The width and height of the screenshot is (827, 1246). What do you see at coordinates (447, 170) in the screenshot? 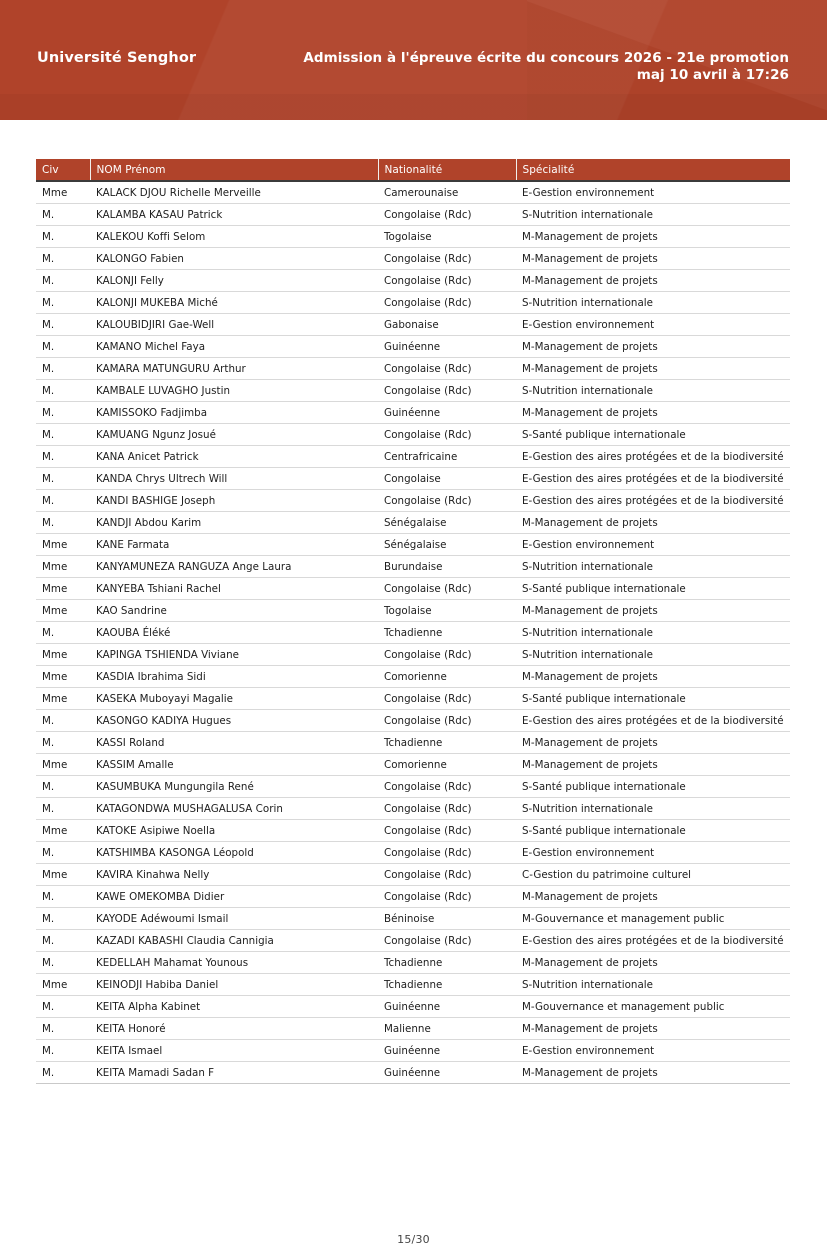
I see `column-header-nationality: Nationalité` at bounding box center [447, 170].